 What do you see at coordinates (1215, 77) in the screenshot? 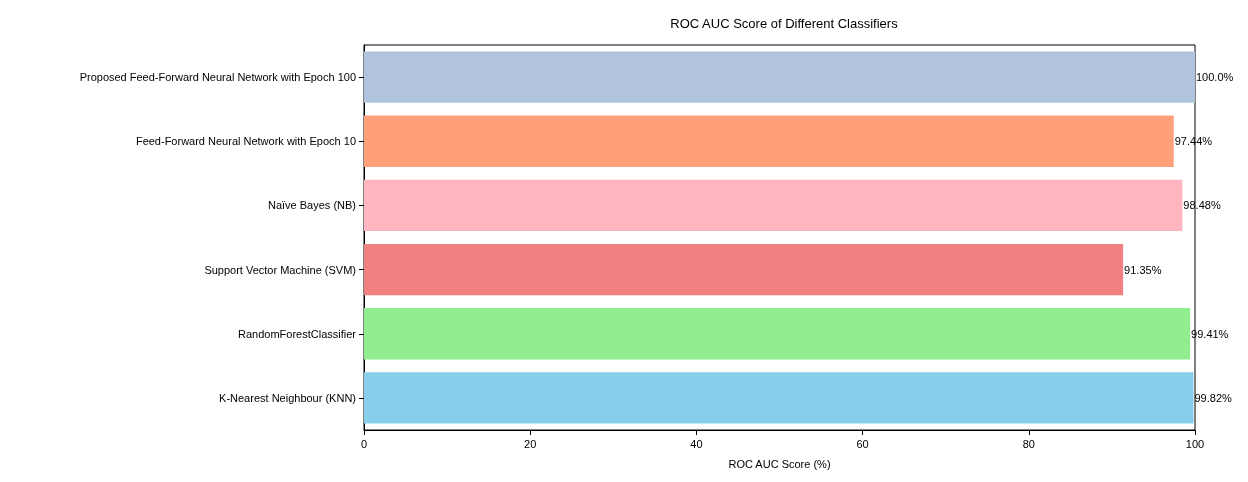
I see `data-label: 100.0%` at bounding box center [1215, 77].